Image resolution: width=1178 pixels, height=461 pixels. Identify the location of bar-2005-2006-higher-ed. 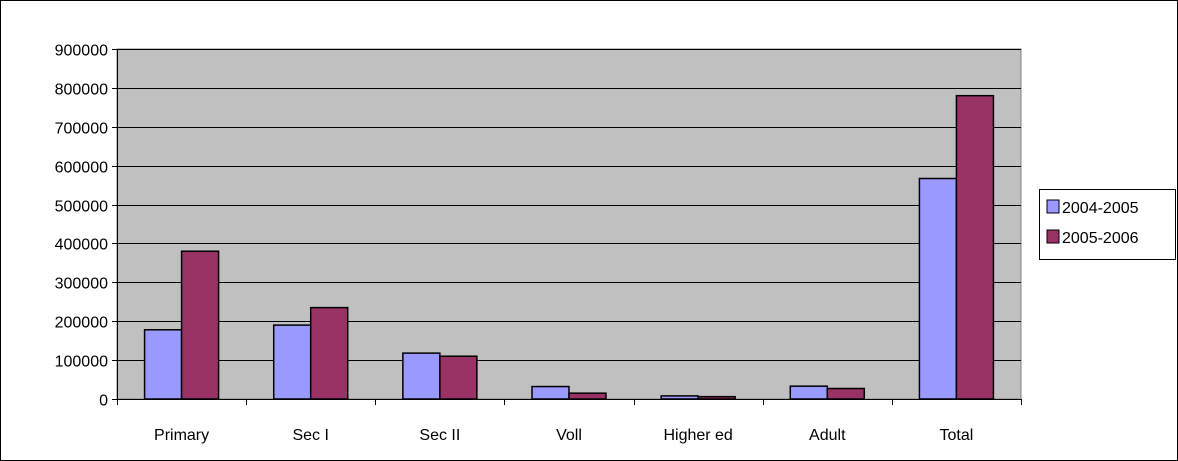
(716, 397).